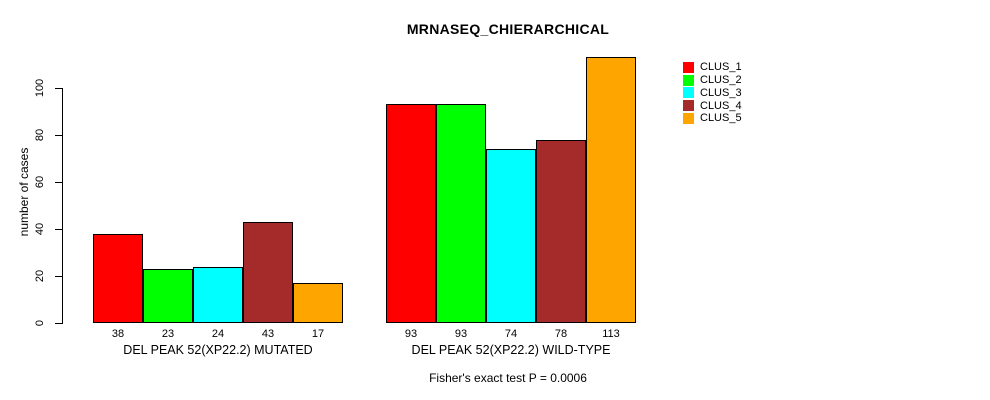 The height and width of the screenshot is (400, 990). Describe the element at coordinates (721, 118) in the screenshot. I see `legend-label: CLUS_5` at that location.